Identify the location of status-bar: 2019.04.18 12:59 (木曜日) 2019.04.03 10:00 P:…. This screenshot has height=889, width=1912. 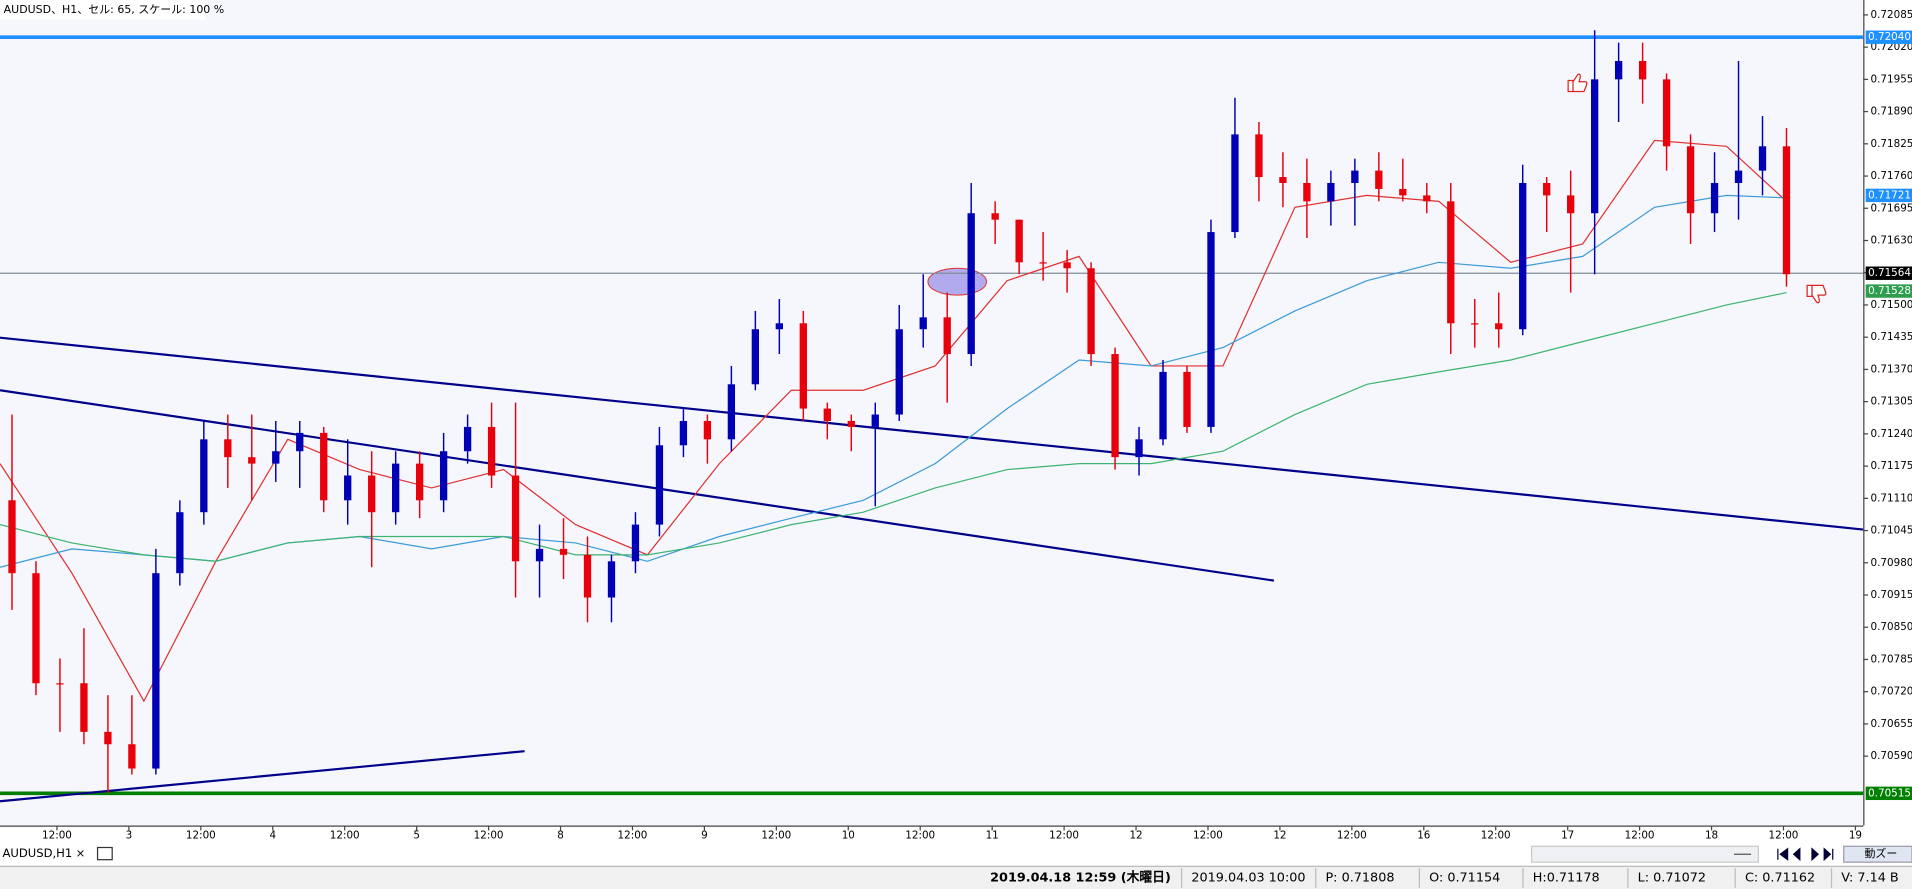
(956, 877).